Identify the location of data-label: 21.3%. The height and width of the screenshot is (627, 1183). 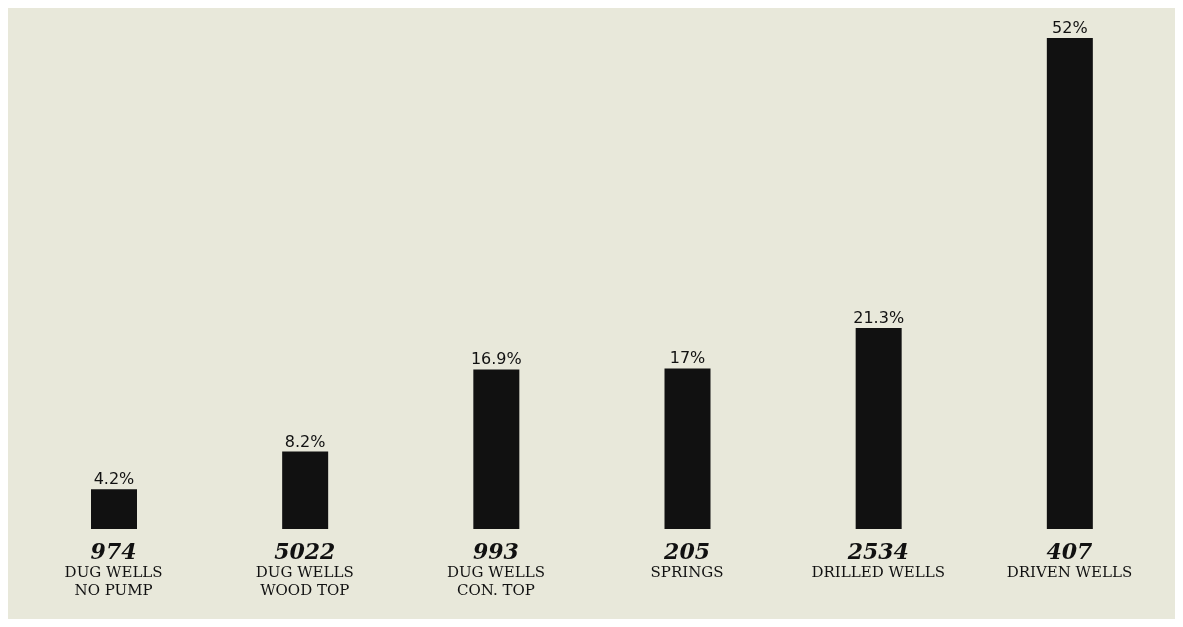
(879, 317).